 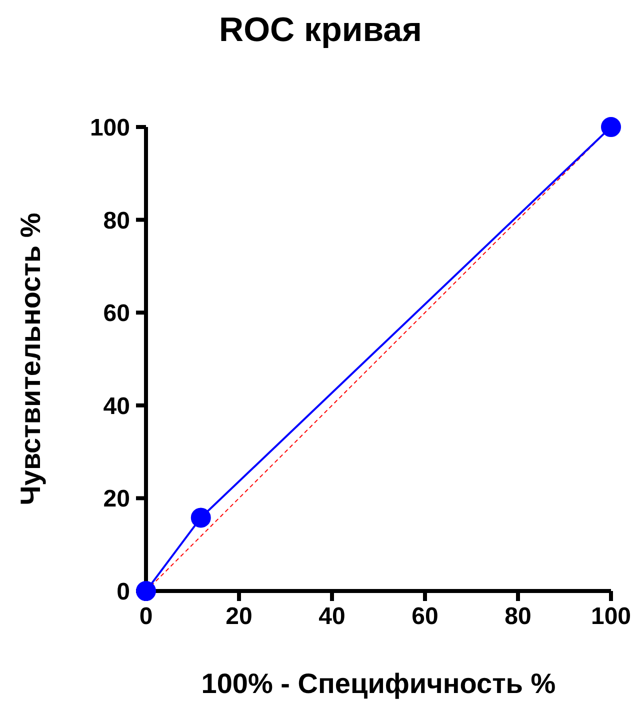 What do you see at coordinates (123, 592) in the screenshot?
I see `y-tick-label: 0` at bounding box center [123, 592].